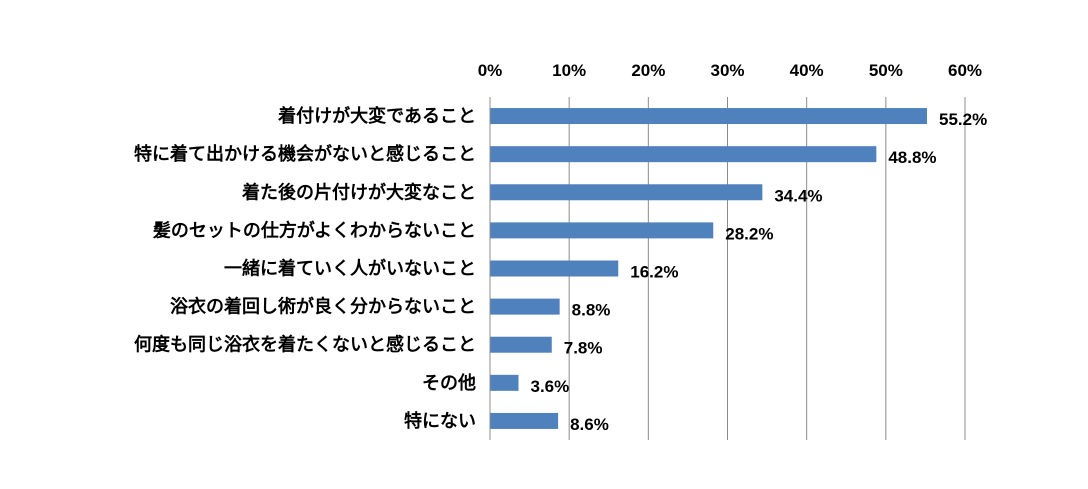  What do you see at coordinates (798, 195) in the screenshot?
I see `data-label: 34.4%` at bounding box center [798, 195].